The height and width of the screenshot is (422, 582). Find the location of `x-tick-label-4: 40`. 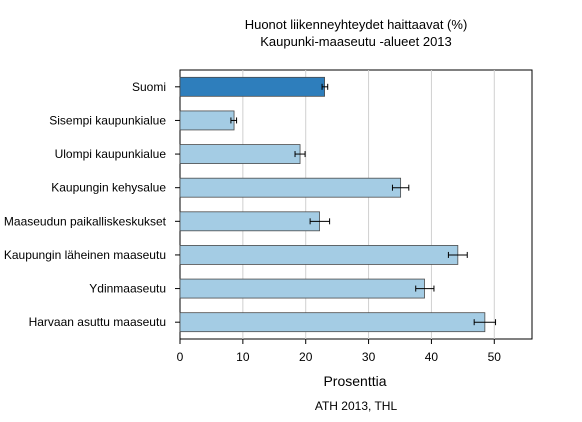

x-tick-label-4: 40 is located at coordinates (432, 357).